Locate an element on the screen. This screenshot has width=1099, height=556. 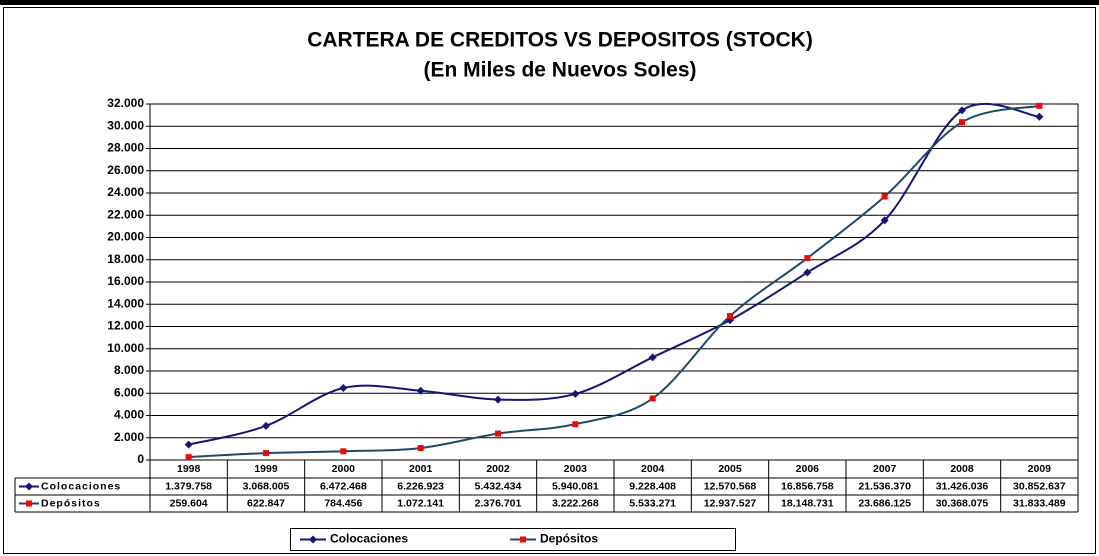
table-row-label: Colocaciones is located at coordinates (81, 486).